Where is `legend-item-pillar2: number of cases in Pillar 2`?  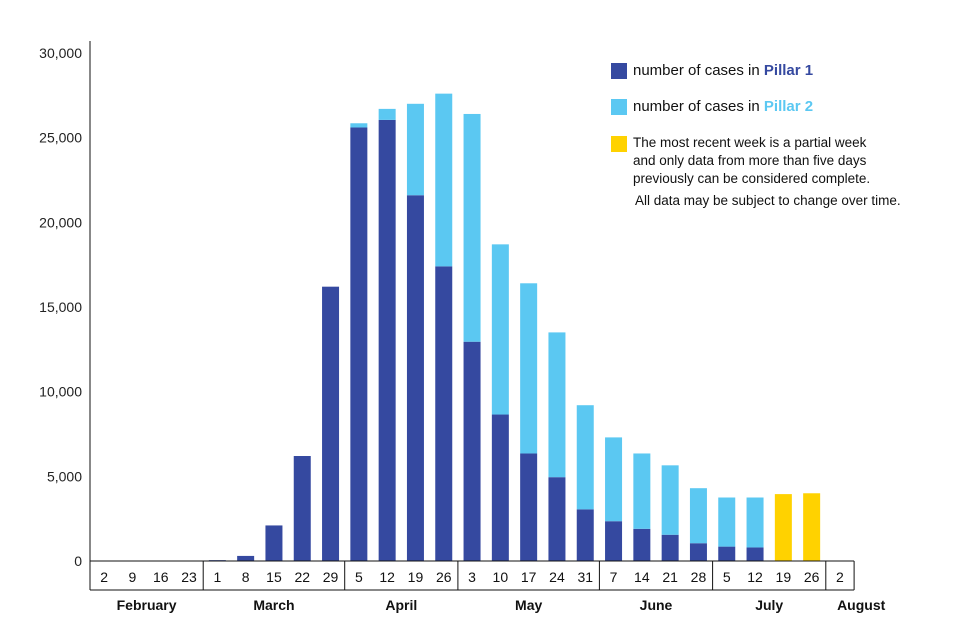 legend-item-pillar2: number of cases in Pillar 2 is located at coordinates (712, 106).